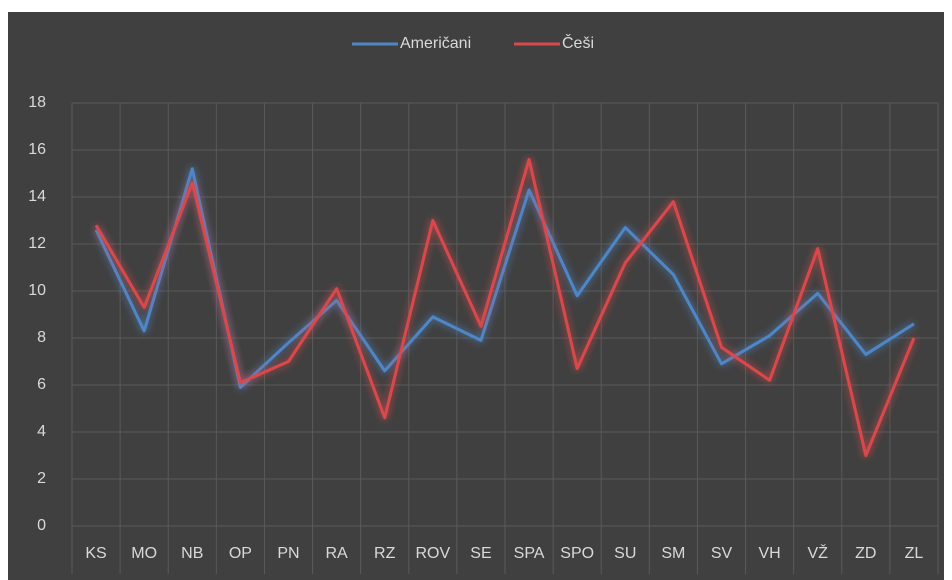  What do you see at coordinates (240, 553) in the screenshot?
I see `x-tick-label: OP` at bounding box center [240, 553].